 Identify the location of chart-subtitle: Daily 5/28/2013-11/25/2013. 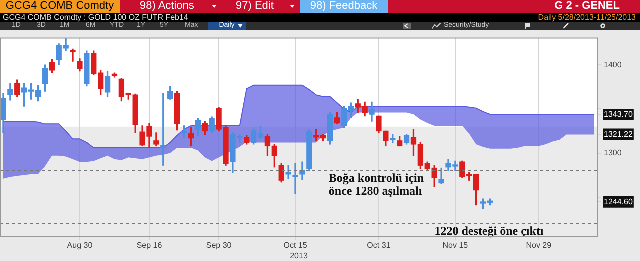
(587, 17).